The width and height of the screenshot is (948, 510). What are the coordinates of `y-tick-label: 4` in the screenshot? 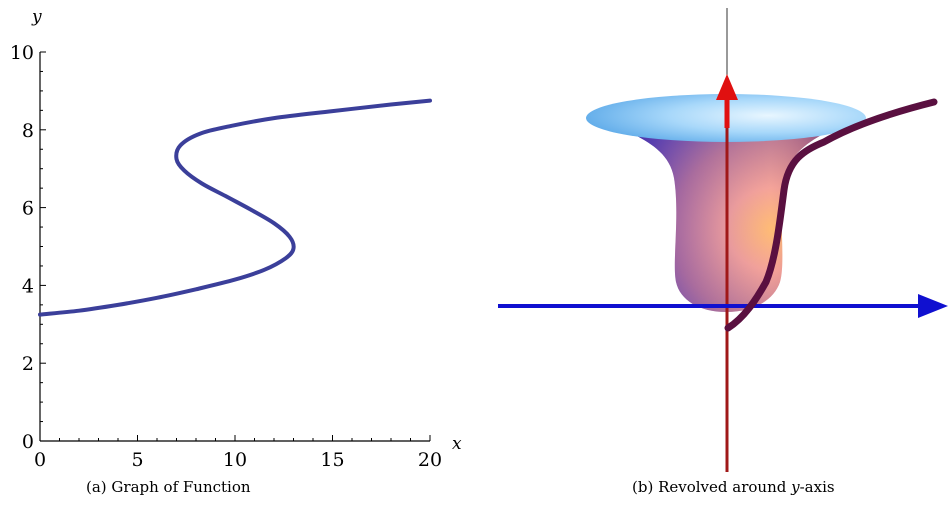 It's located at (28, 286).